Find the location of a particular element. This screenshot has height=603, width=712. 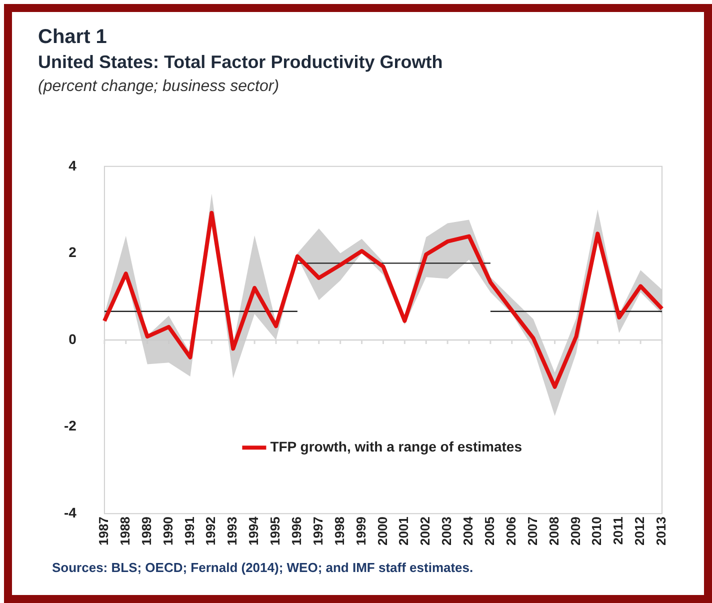

x-tick-label: 1992 is located at coordinates (210, 531).